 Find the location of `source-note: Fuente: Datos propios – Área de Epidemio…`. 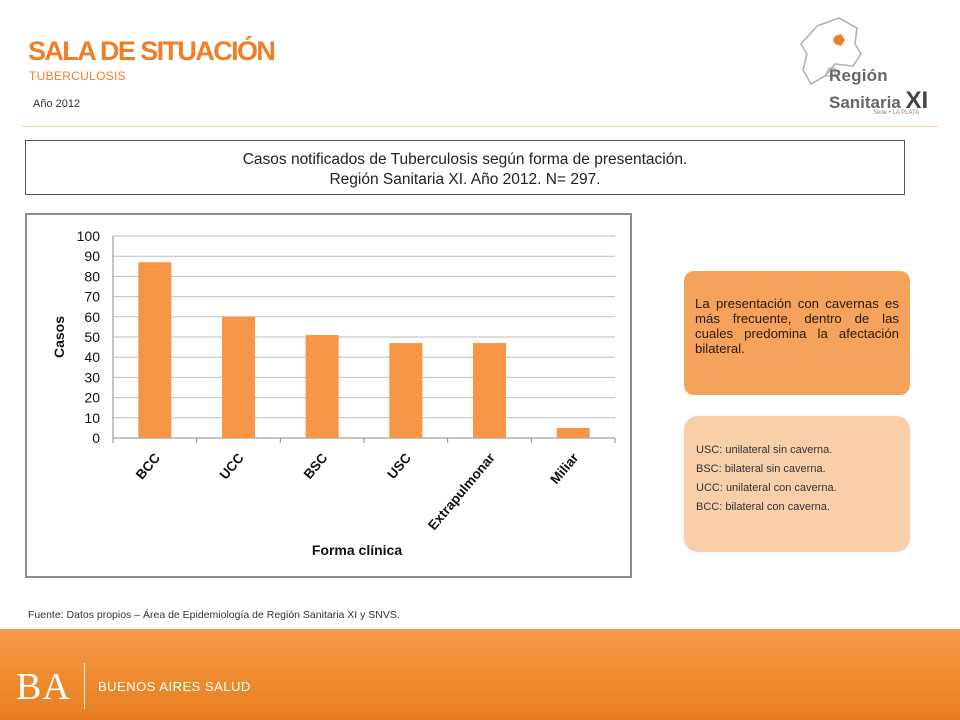

source-note: Fuente: Datos propios – Área de Epidemio… is located at coordinates (214, 615).